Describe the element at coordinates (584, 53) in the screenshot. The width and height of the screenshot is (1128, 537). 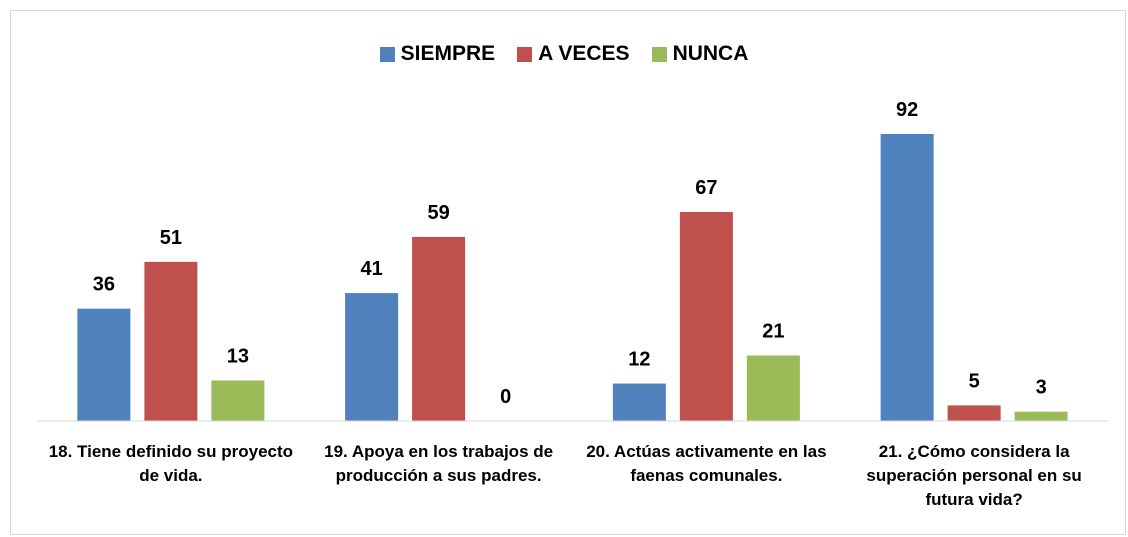
I see `legend-label: A VECES` at that location.